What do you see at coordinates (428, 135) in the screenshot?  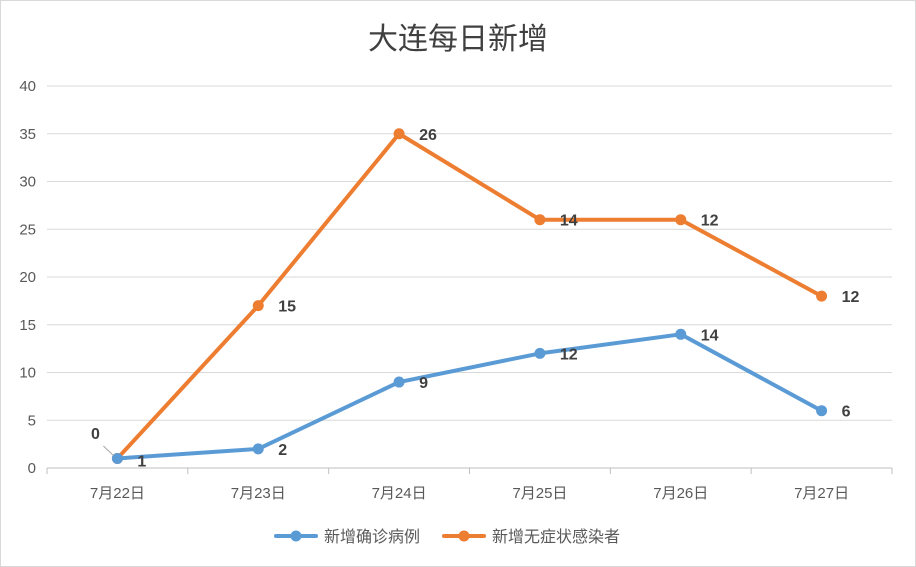 I see `data-label: 26` at bounding box center [428, 135].